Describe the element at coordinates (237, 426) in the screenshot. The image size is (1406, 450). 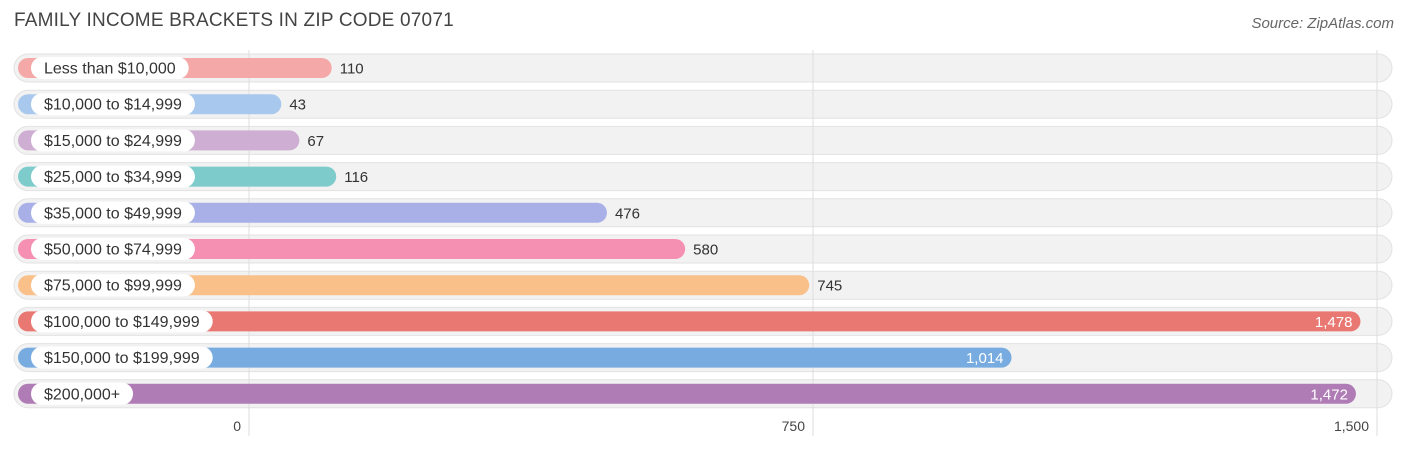
I see `tick-label: 0` at that location.